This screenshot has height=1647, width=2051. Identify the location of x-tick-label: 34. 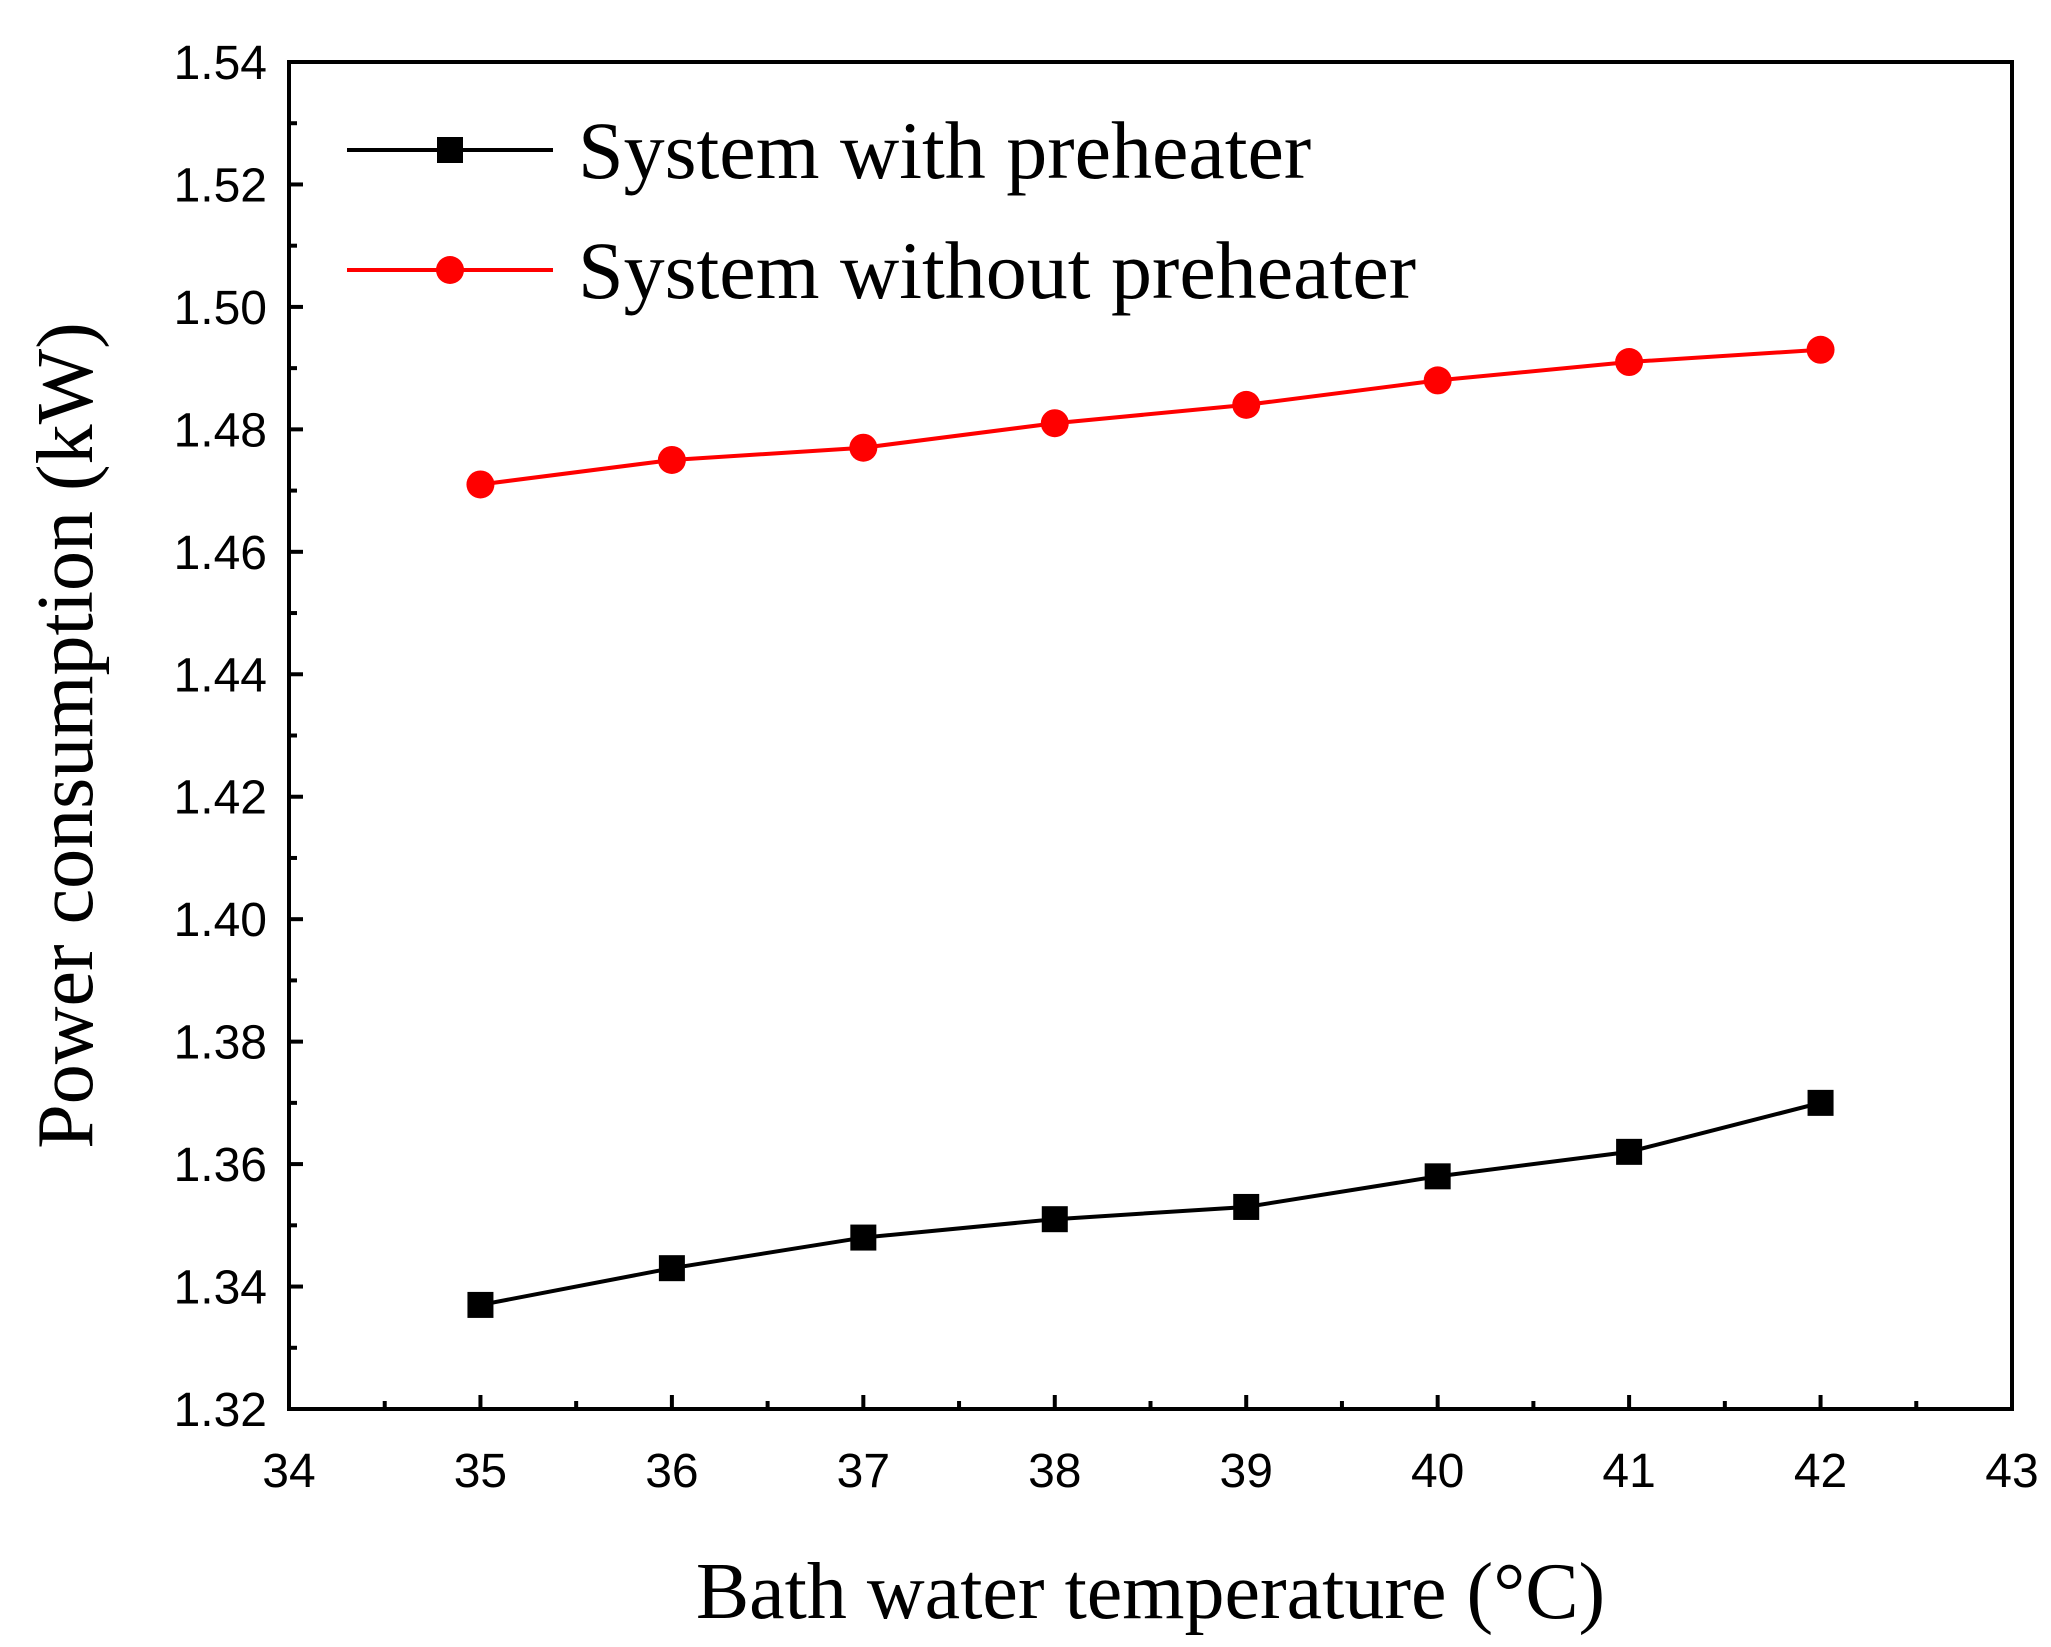
(288, 1471).